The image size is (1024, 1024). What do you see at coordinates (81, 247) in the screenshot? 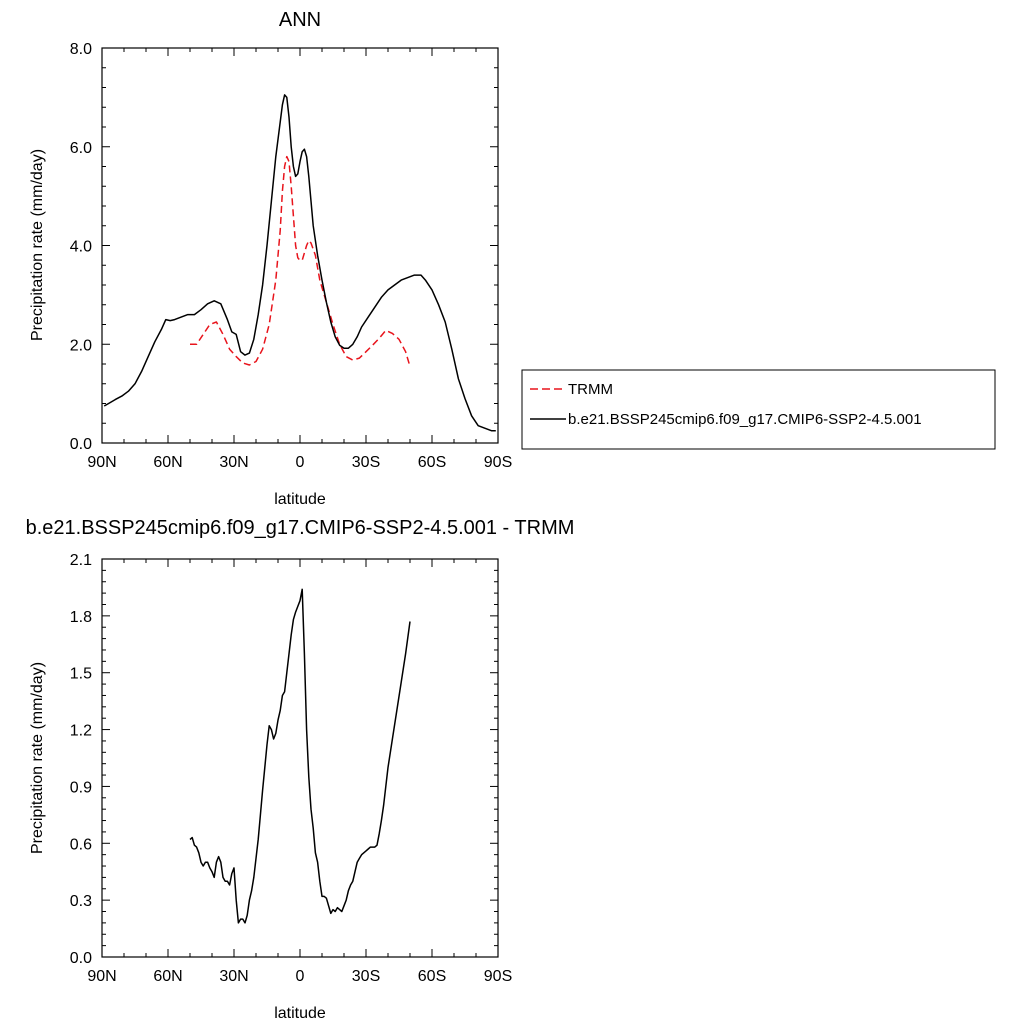
I see `top-y-tick-label: 4.0` at bounding box center [81, 247].